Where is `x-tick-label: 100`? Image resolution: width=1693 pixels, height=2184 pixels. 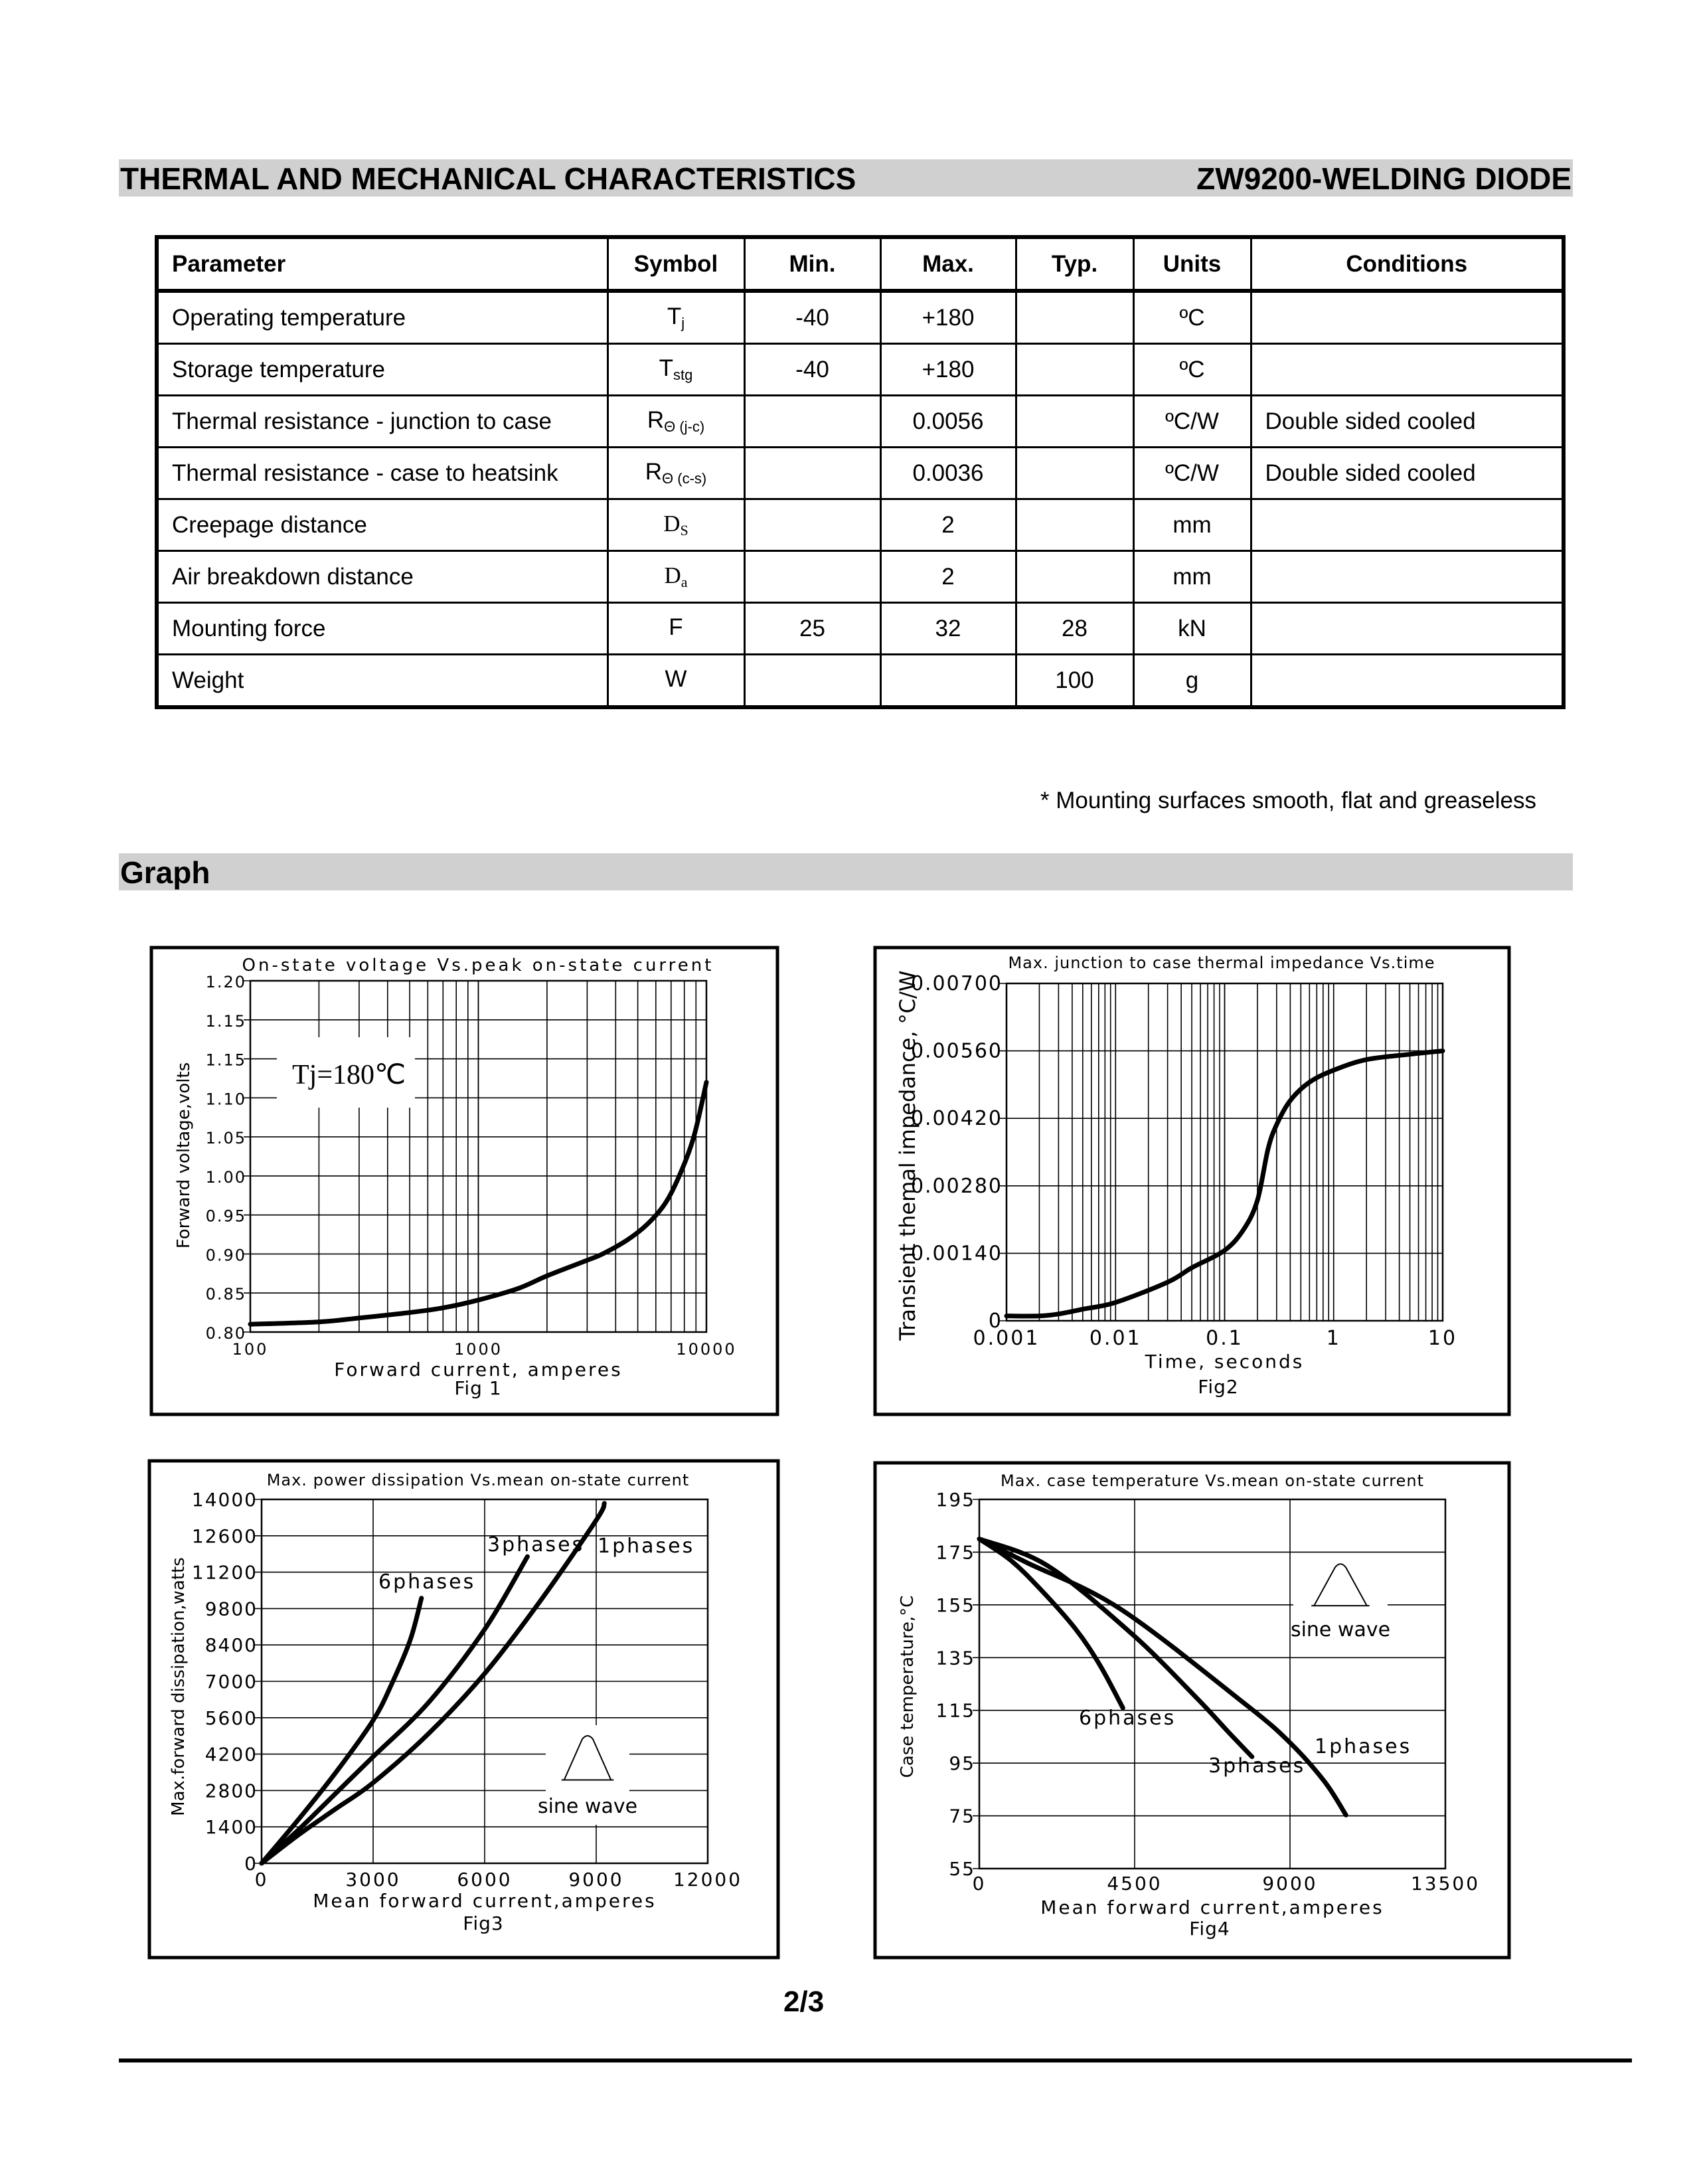 x-tick-label: 100 is located at coordinates (251, 1349).